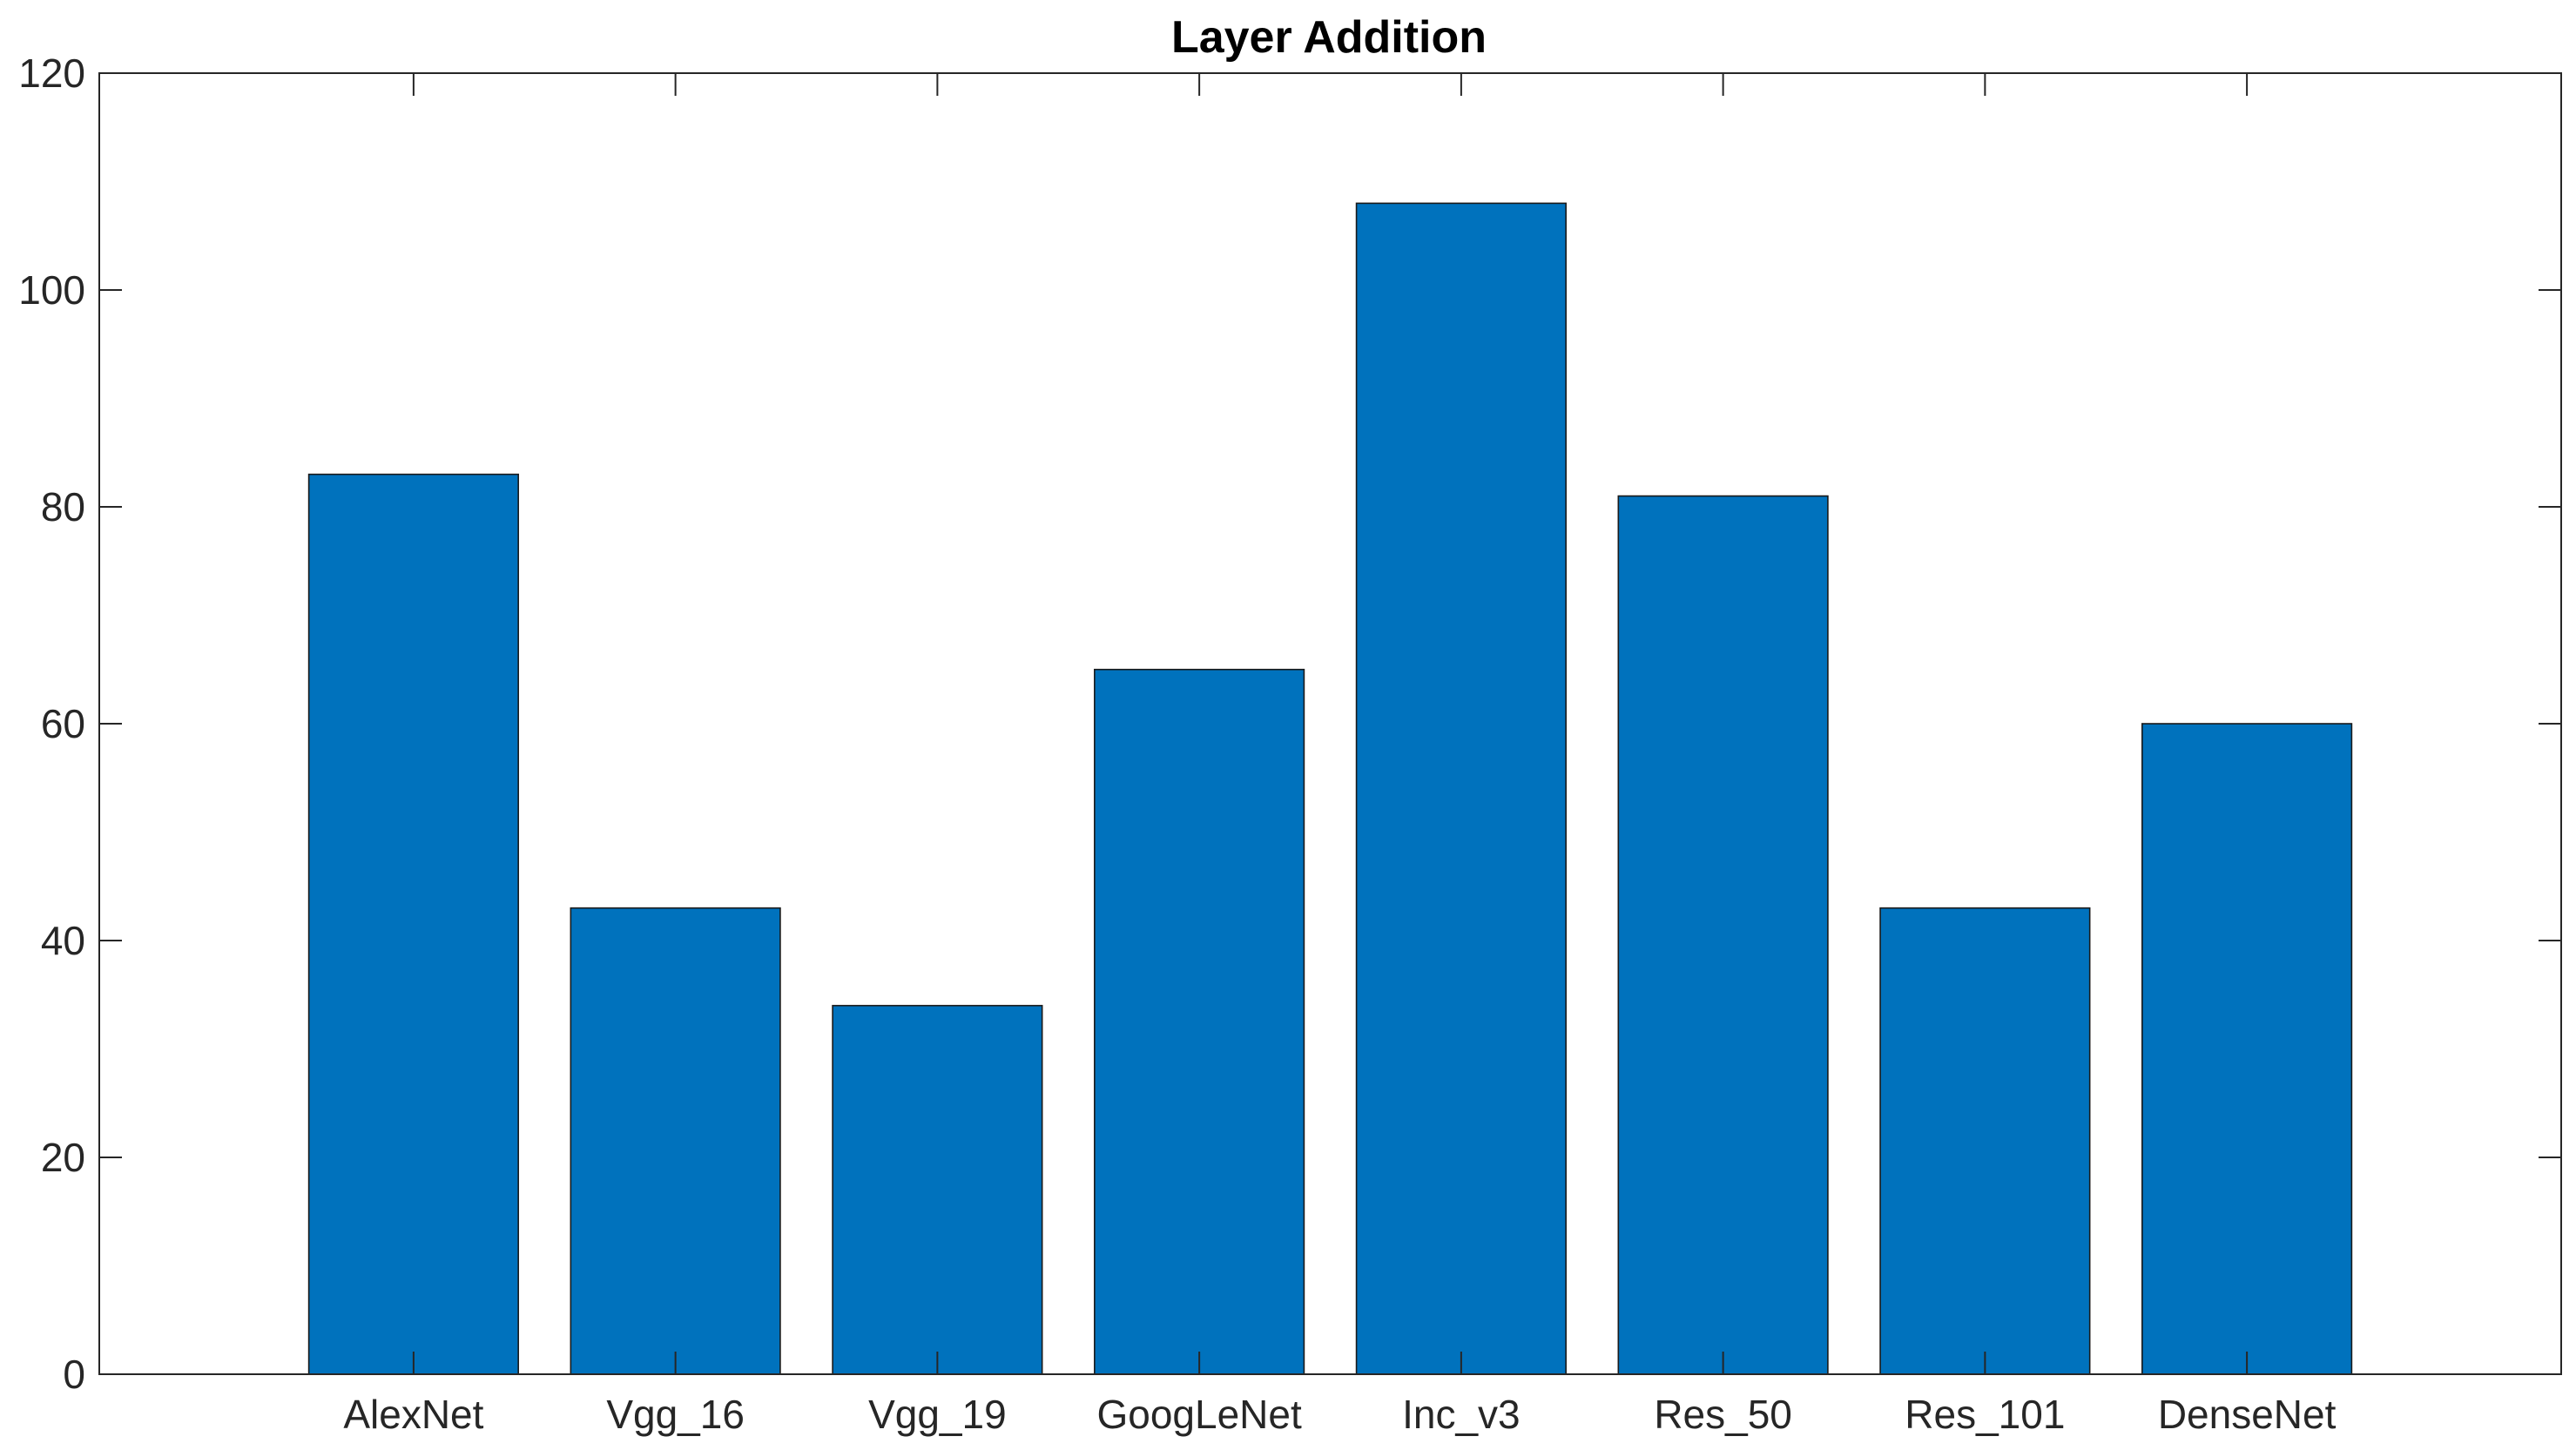 The width and height of the screenshot is (2576, 1450). What do you see at coordinates (63, 940) in the screenshot?
I see `y-tick-label: 40` at bounding box center [63, 940].